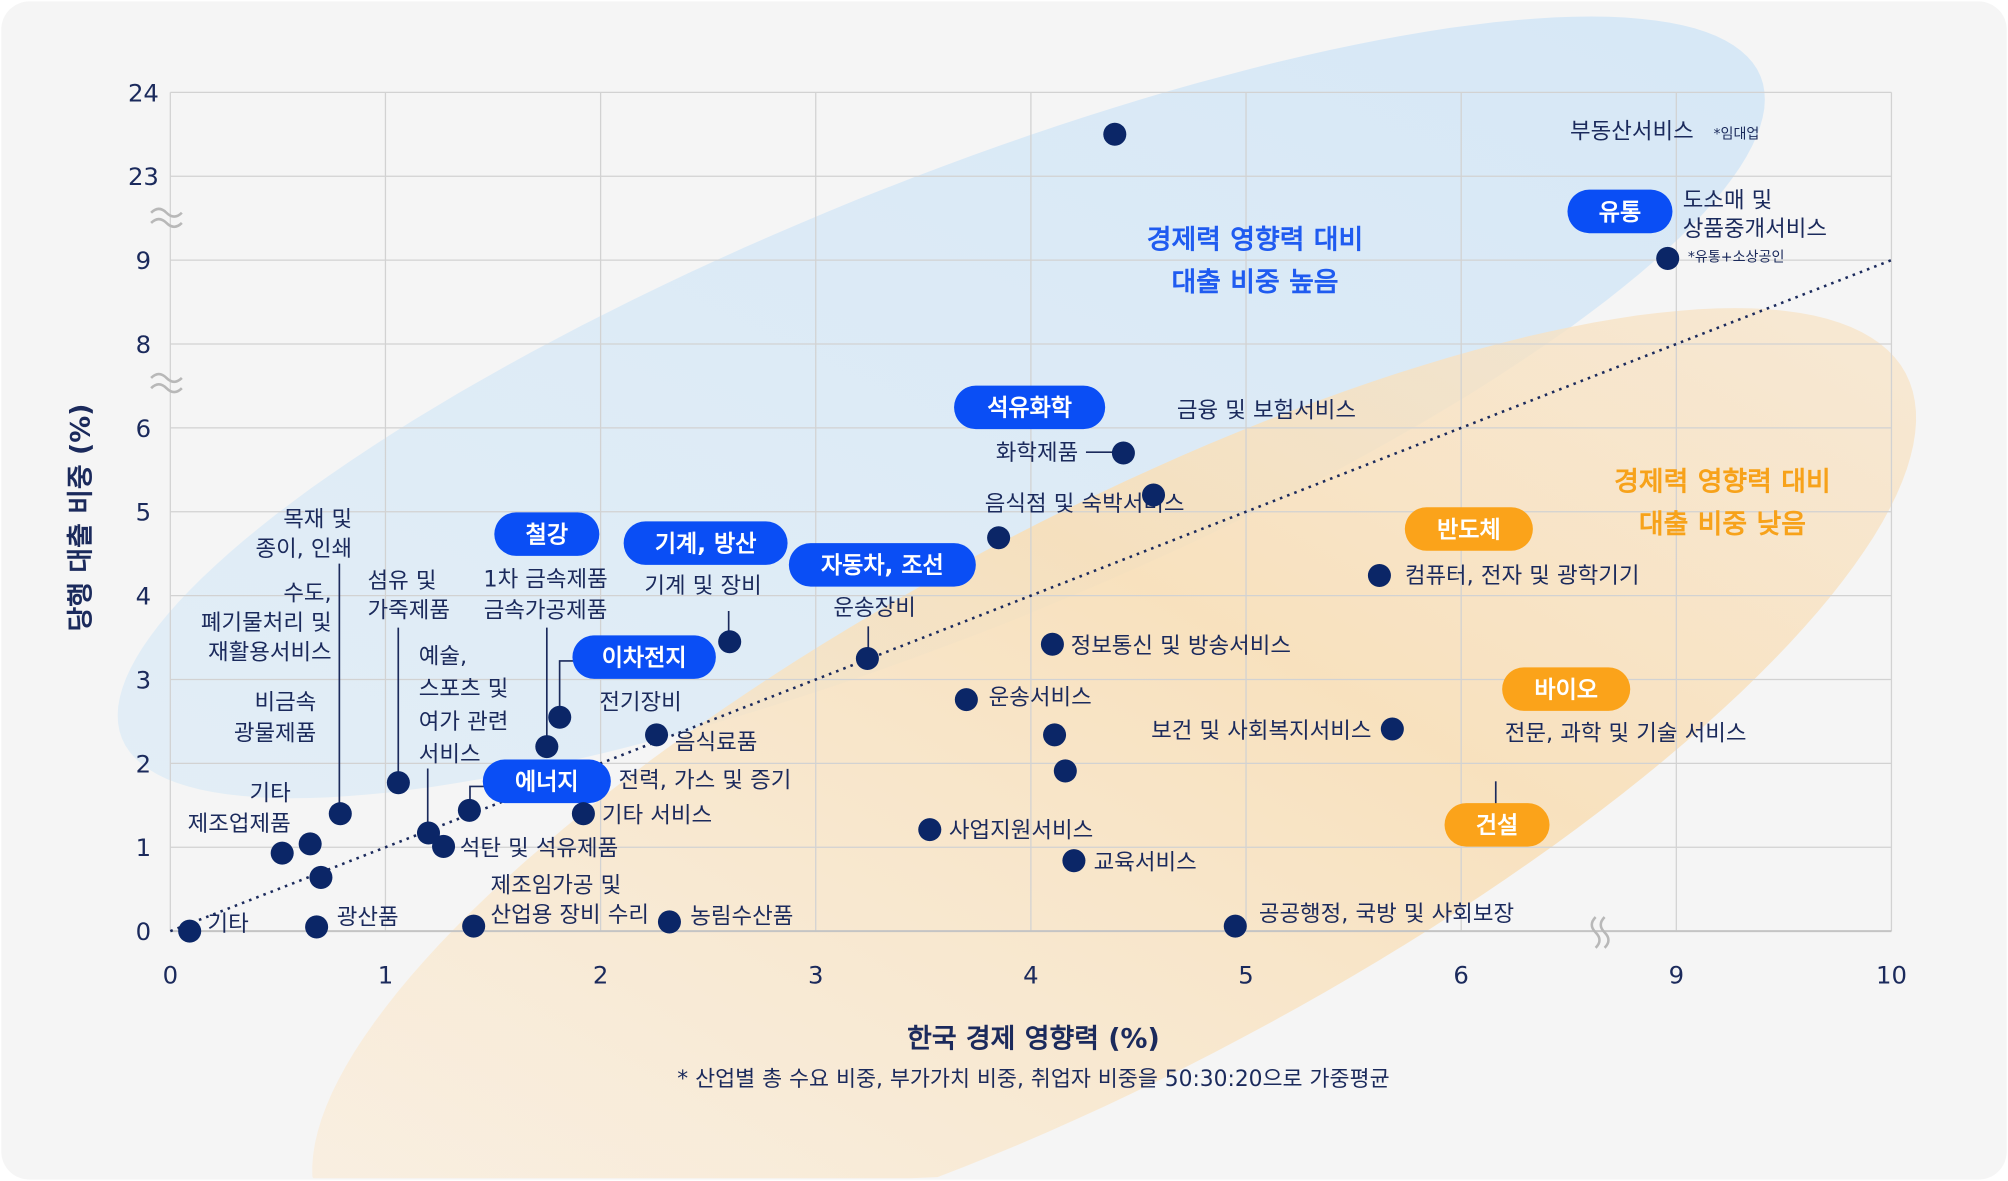 Image resolution: width=2008 pixels, height=1181 pixels. I want to click on y-tick-label: 23, so click(143, 176).